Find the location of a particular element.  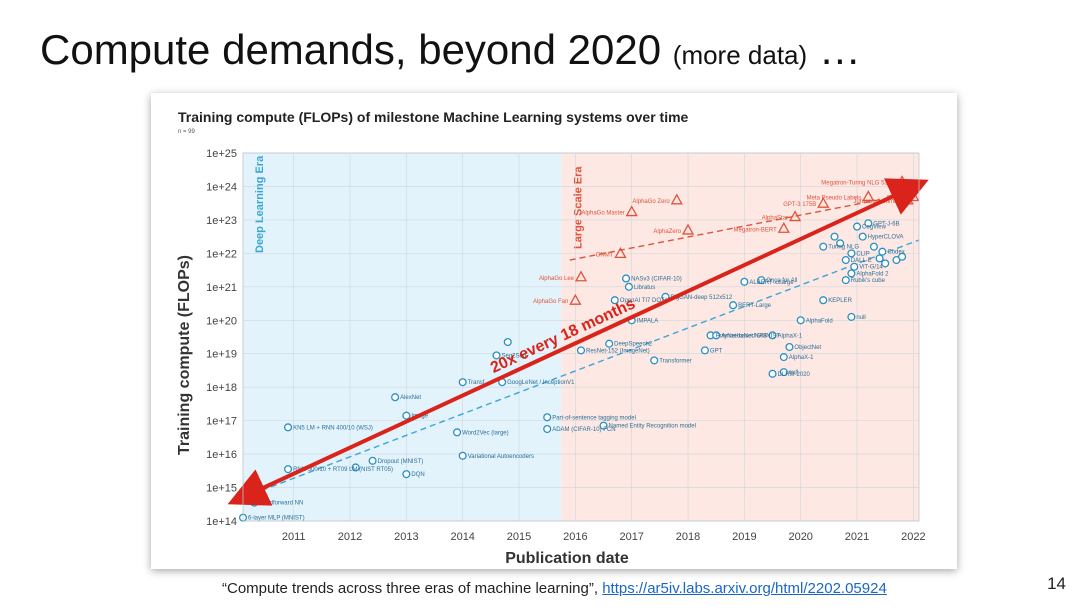

chart-subtitle: n = 99 is located at coordinates (187, 132).